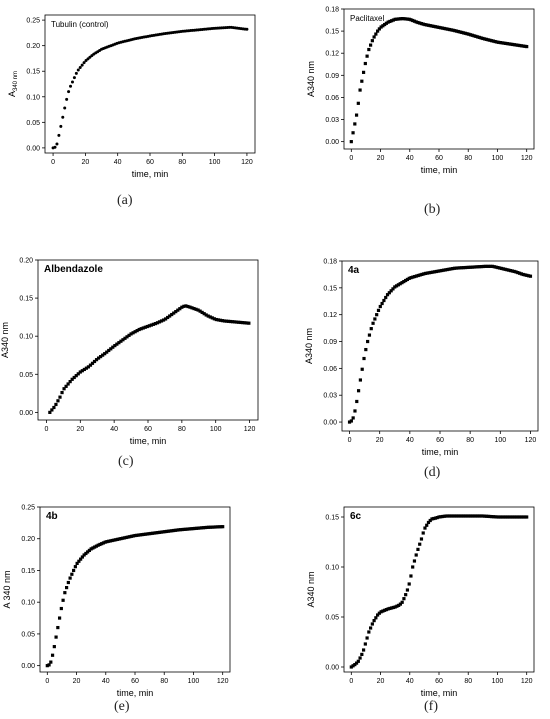  What do you see at coordinates (309, 346) in the screenshot?
I see `y-axis-title-main: A340 nm` at bounding box center [309, 346].